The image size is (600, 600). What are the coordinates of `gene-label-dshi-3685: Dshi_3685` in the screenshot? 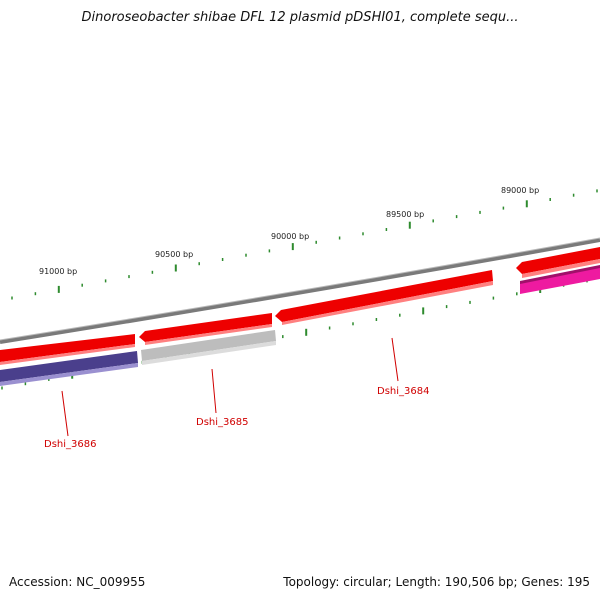 It's located at (222, 422).